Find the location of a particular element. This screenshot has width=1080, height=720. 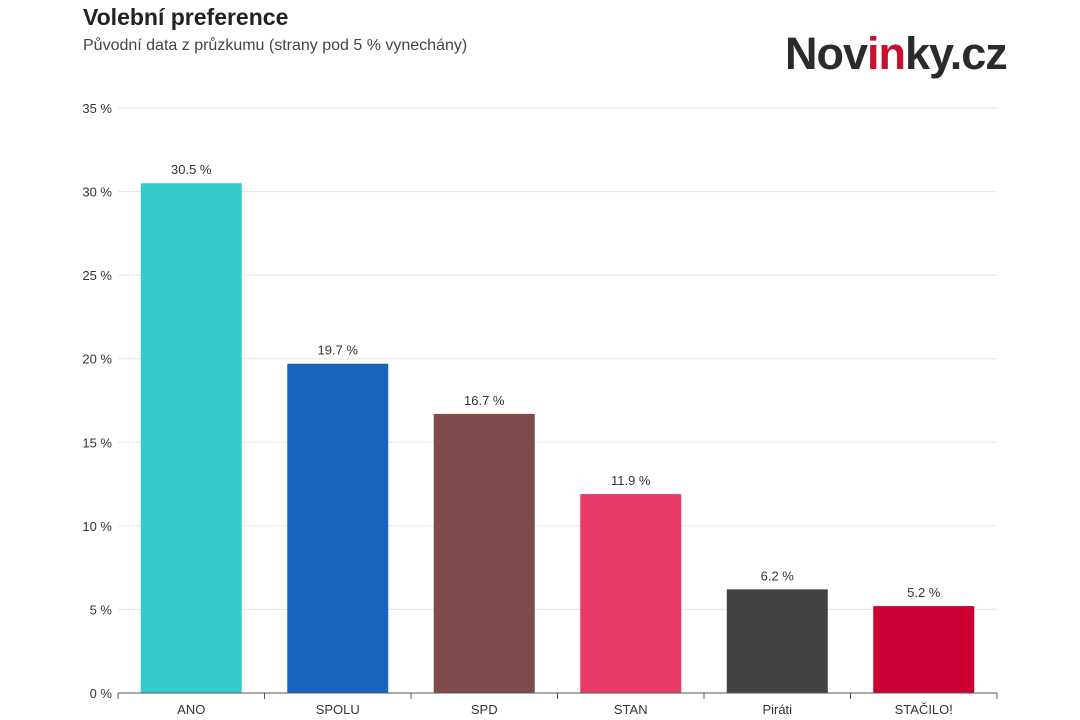

y-tick-label: 0 % is located at coordinates (101, 693).